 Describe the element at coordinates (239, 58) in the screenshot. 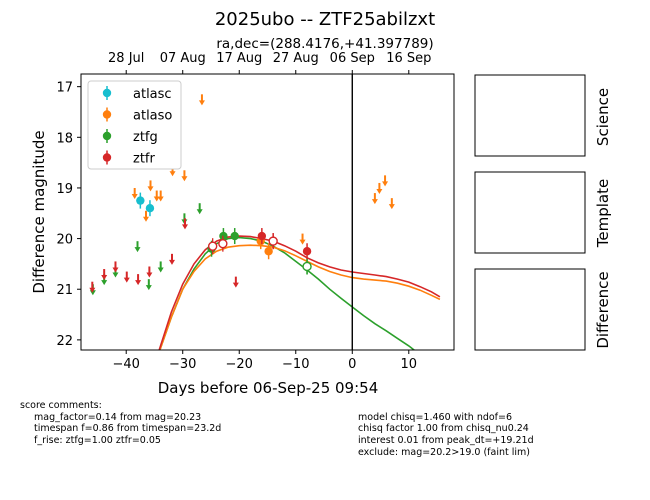

I see `top-date-label: 17 Aug` at that location.